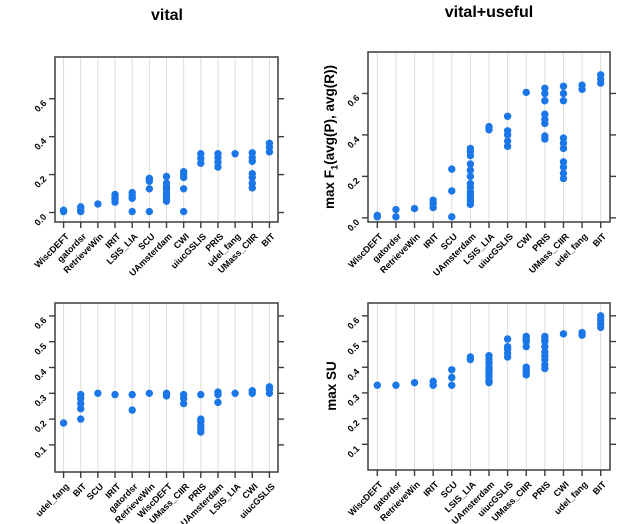 This screenshot has height=524, width=640. What do you see at coordinates (541, 490) in the screenshot?
I see `x-tick-label: PRIS` at bounding box center [541, 490].